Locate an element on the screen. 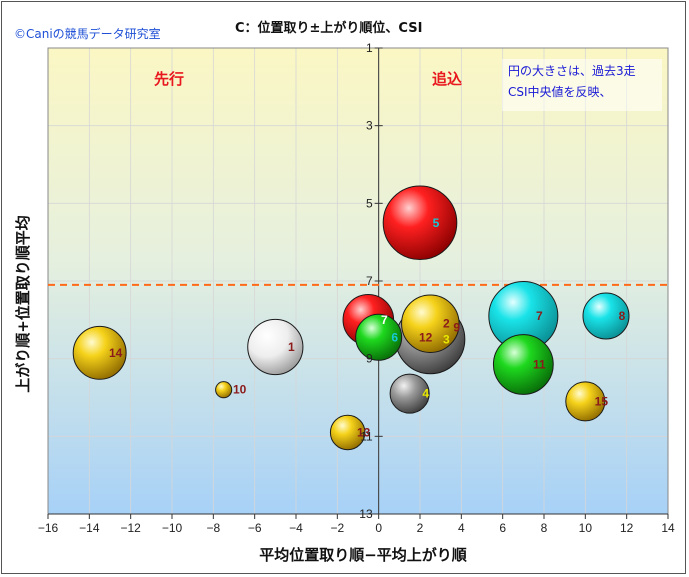 The height and width of the screenshot is (577, 689). note-line-2: CSI中央値を反映、 is located at coordinates (560, 91).